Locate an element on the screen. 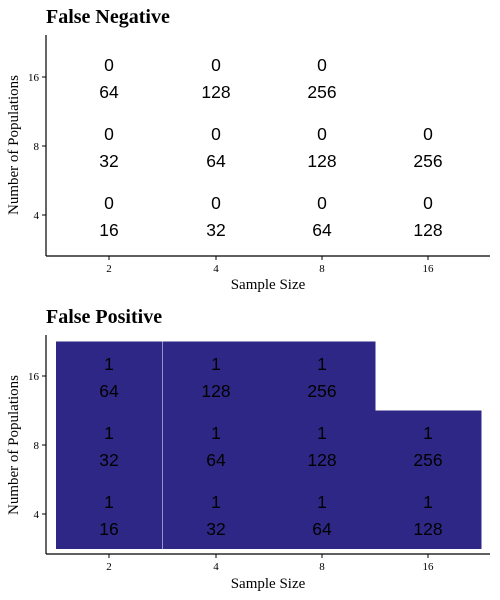 Image resolution: width=500 pixels, height=600 pixels. panel-title: False Positive is located at coordinates (104, 317).